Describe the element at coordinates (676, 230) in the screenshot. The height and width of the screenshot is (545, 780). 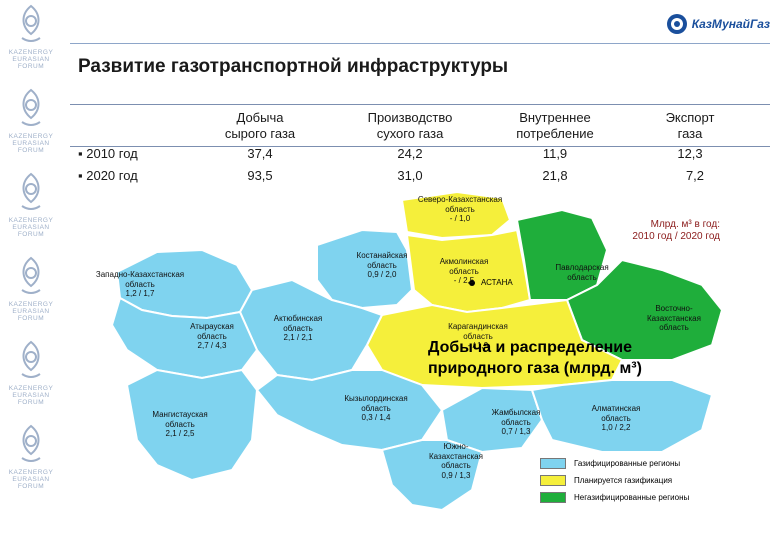
I see `unit-note: Млрд. м³ в год: 2010 год / 2020 год` at that location.